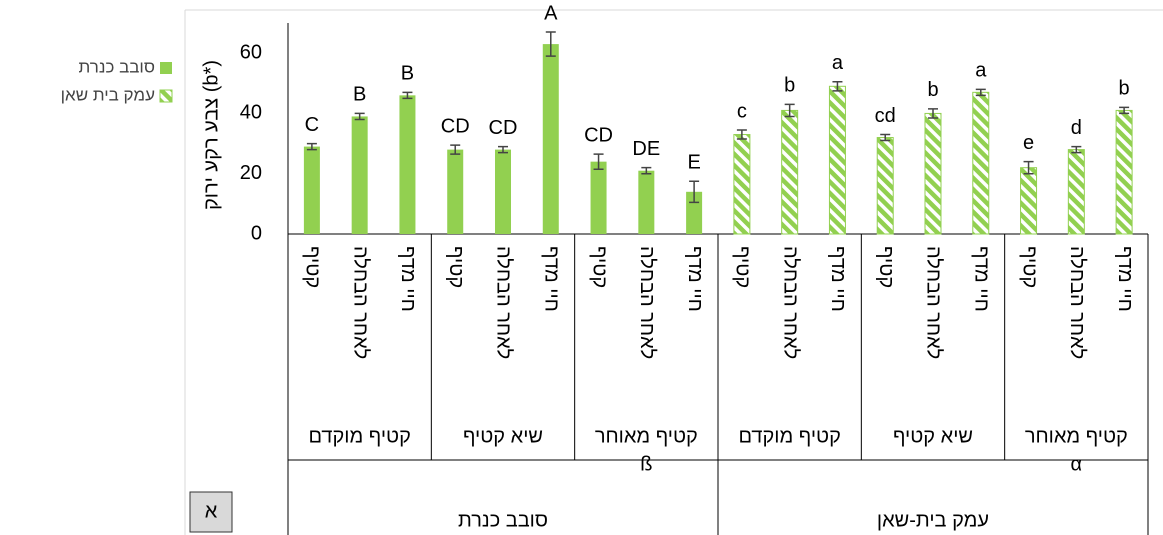 The image size is (1163, 535). What do you see at coordinates (646, 464) in the screenshot?
I see `group-label: ß` at bounding box center [646, 464].